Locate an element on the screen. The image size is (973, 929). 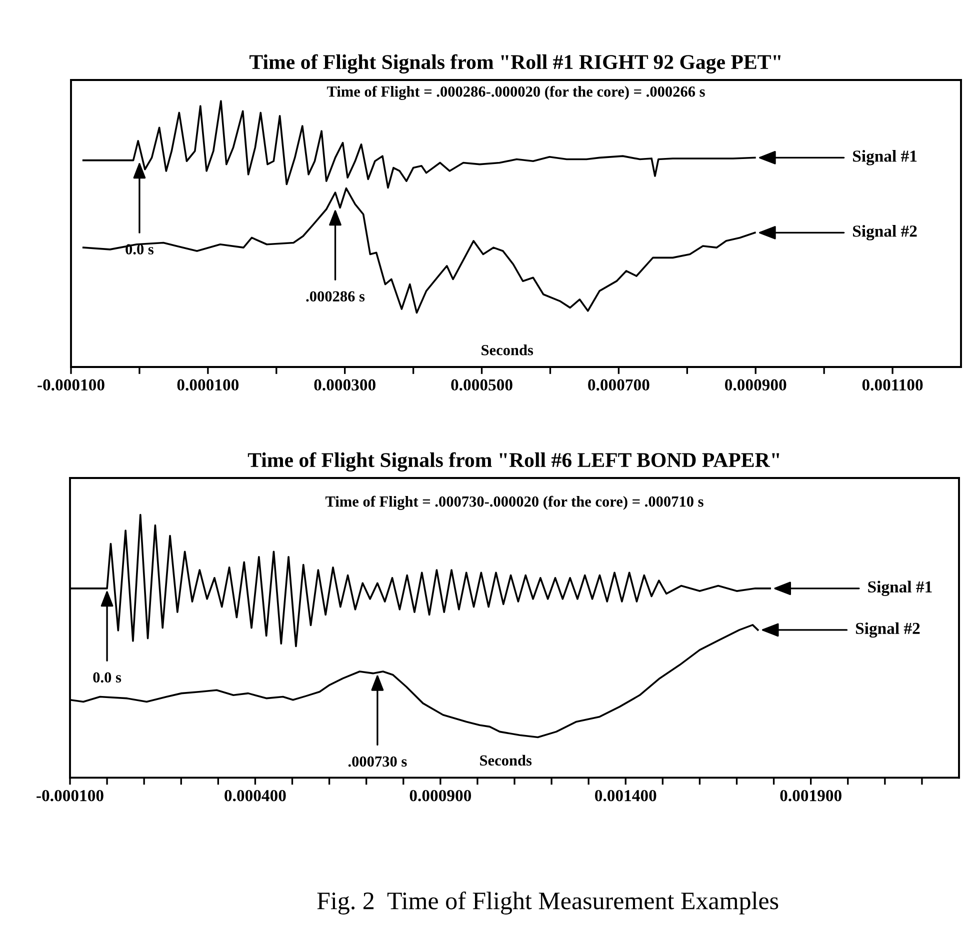
x-tick-label: 0.000700 is located at coordinates (619, 385).